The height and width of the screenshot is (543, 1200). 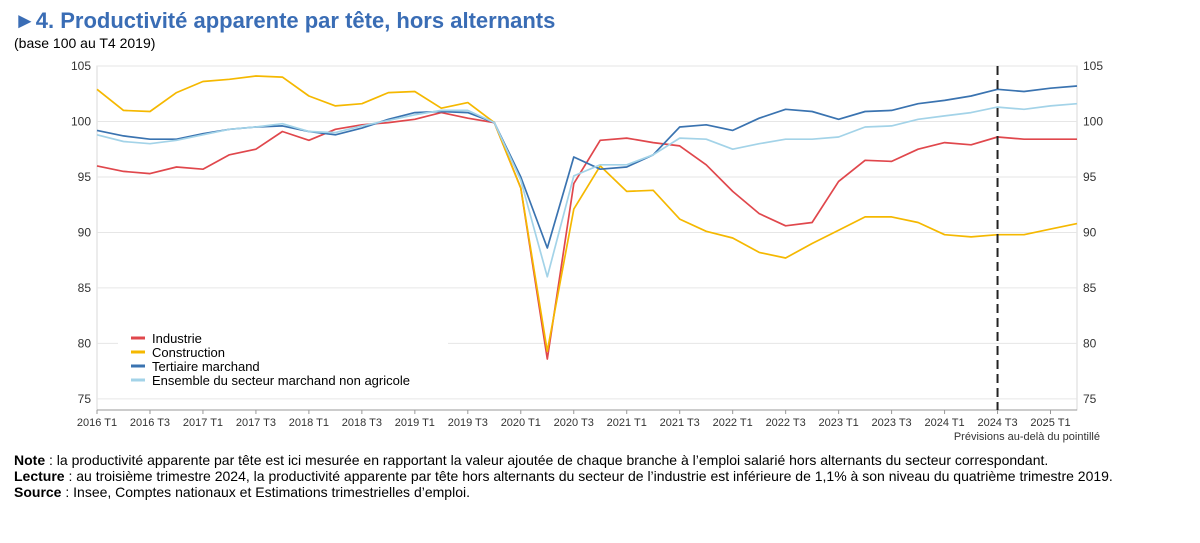 I want to click on x-tick-label: 2025 T1, so click(x=1050, y=423).